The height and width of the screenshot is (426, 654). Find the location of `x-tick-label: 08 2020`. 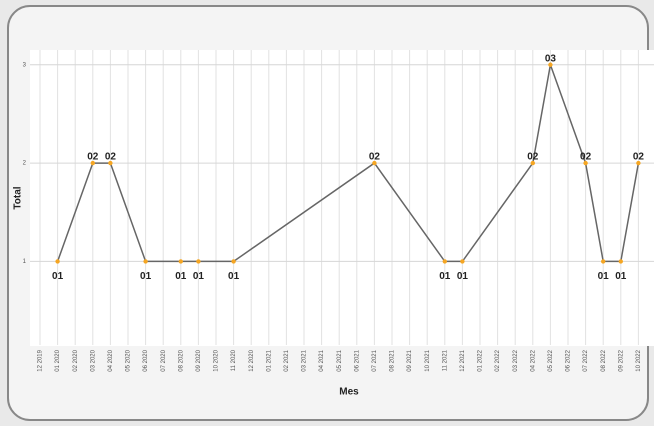

x-tick-label: 08 2020 is located at coordinates (181, 360).